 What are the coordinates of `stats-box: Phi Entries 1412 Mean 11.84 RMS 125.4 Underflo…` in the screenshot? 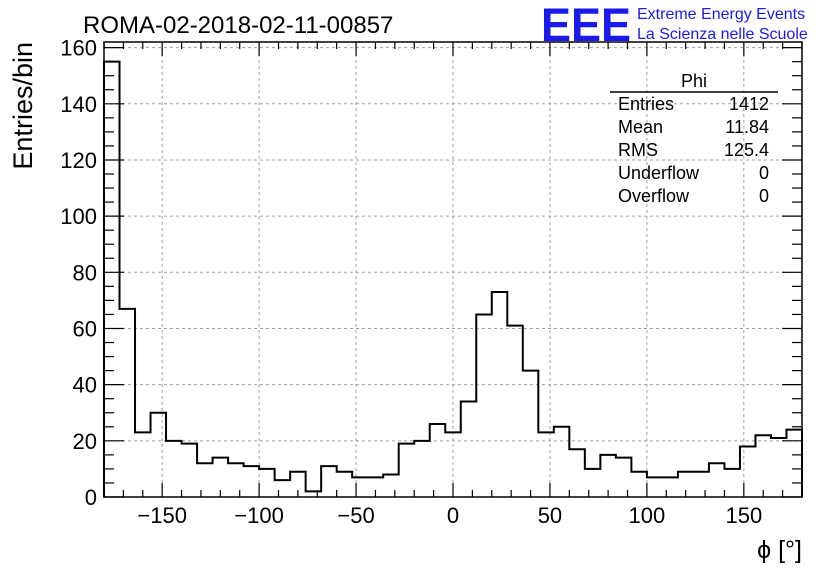 It's located at (694, 138).